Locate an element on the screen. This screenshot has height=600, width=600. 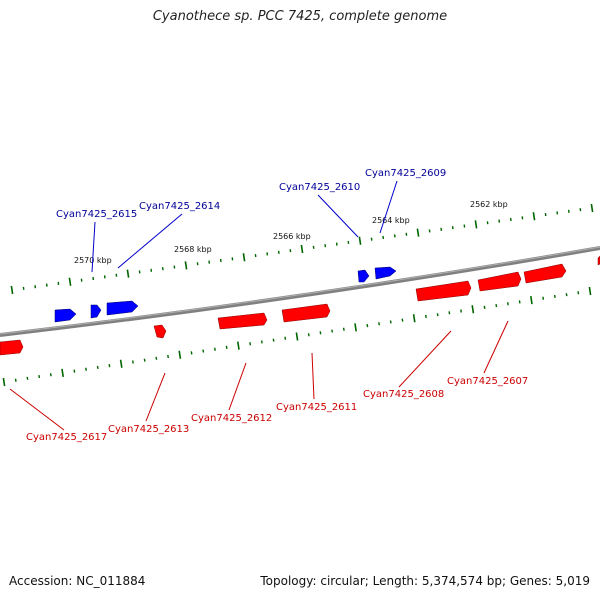
gene-label-cyan7425-2608: Cyan7425_2608 is located at coordinates (403, 394).